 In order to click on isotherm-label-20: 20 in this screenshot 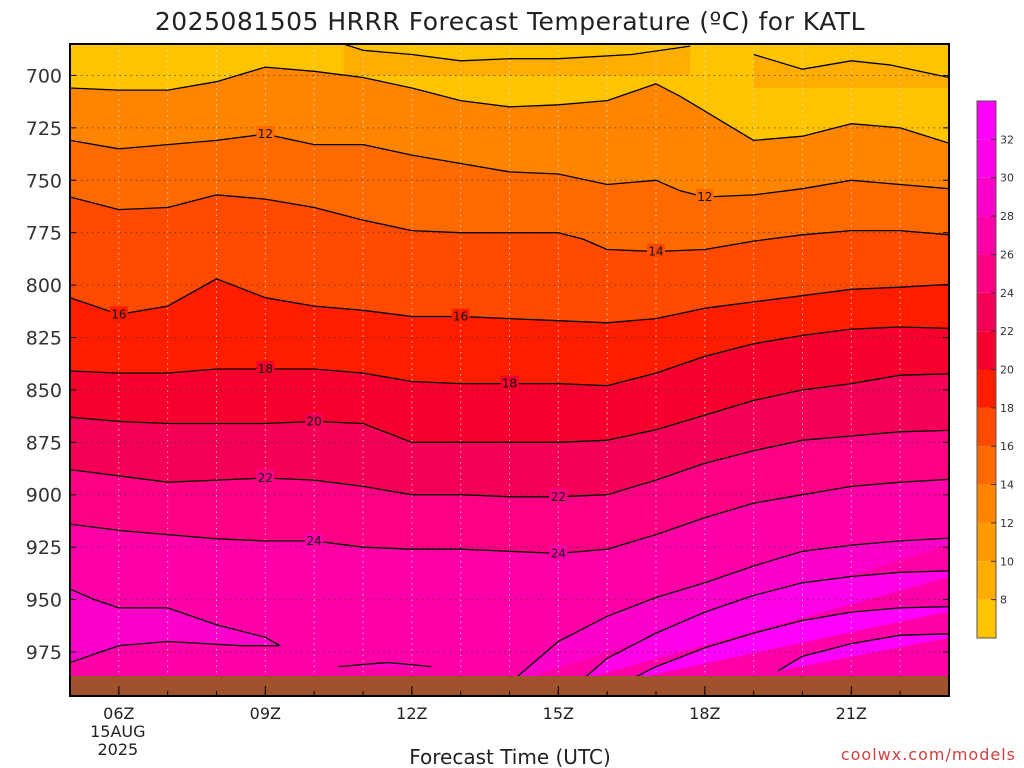, I will do `click(314, 421)`.